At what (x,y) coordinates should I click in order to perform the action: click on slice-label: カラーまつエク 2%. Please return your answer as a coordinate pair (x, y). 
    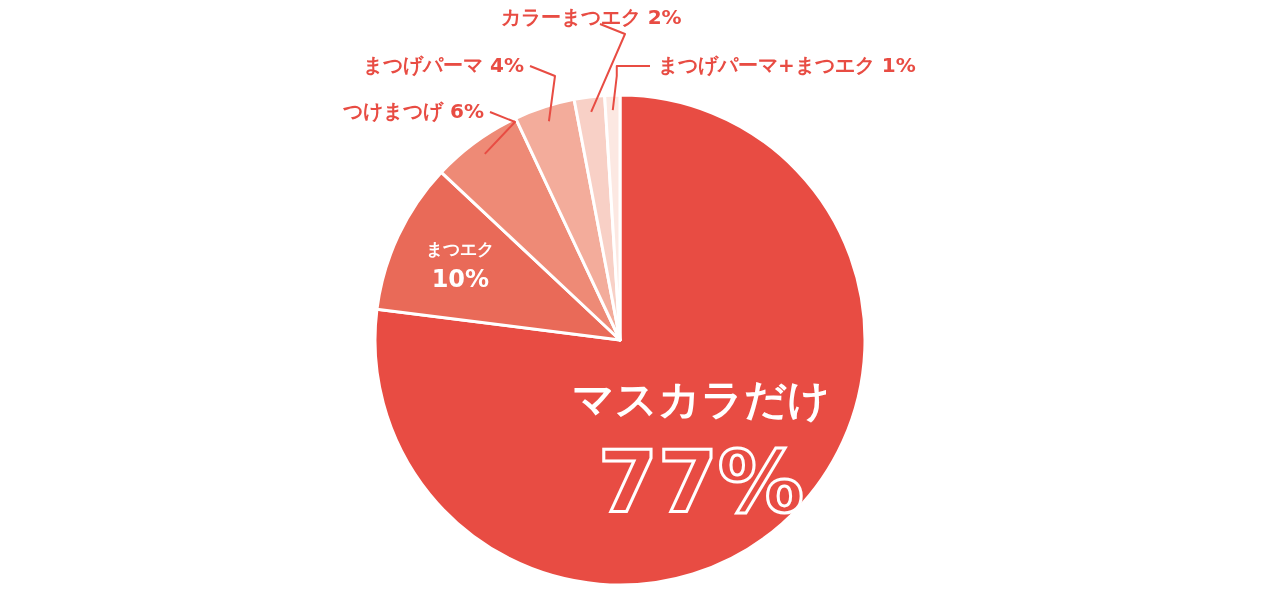
    Looking at the image, I should click on (591, 17).